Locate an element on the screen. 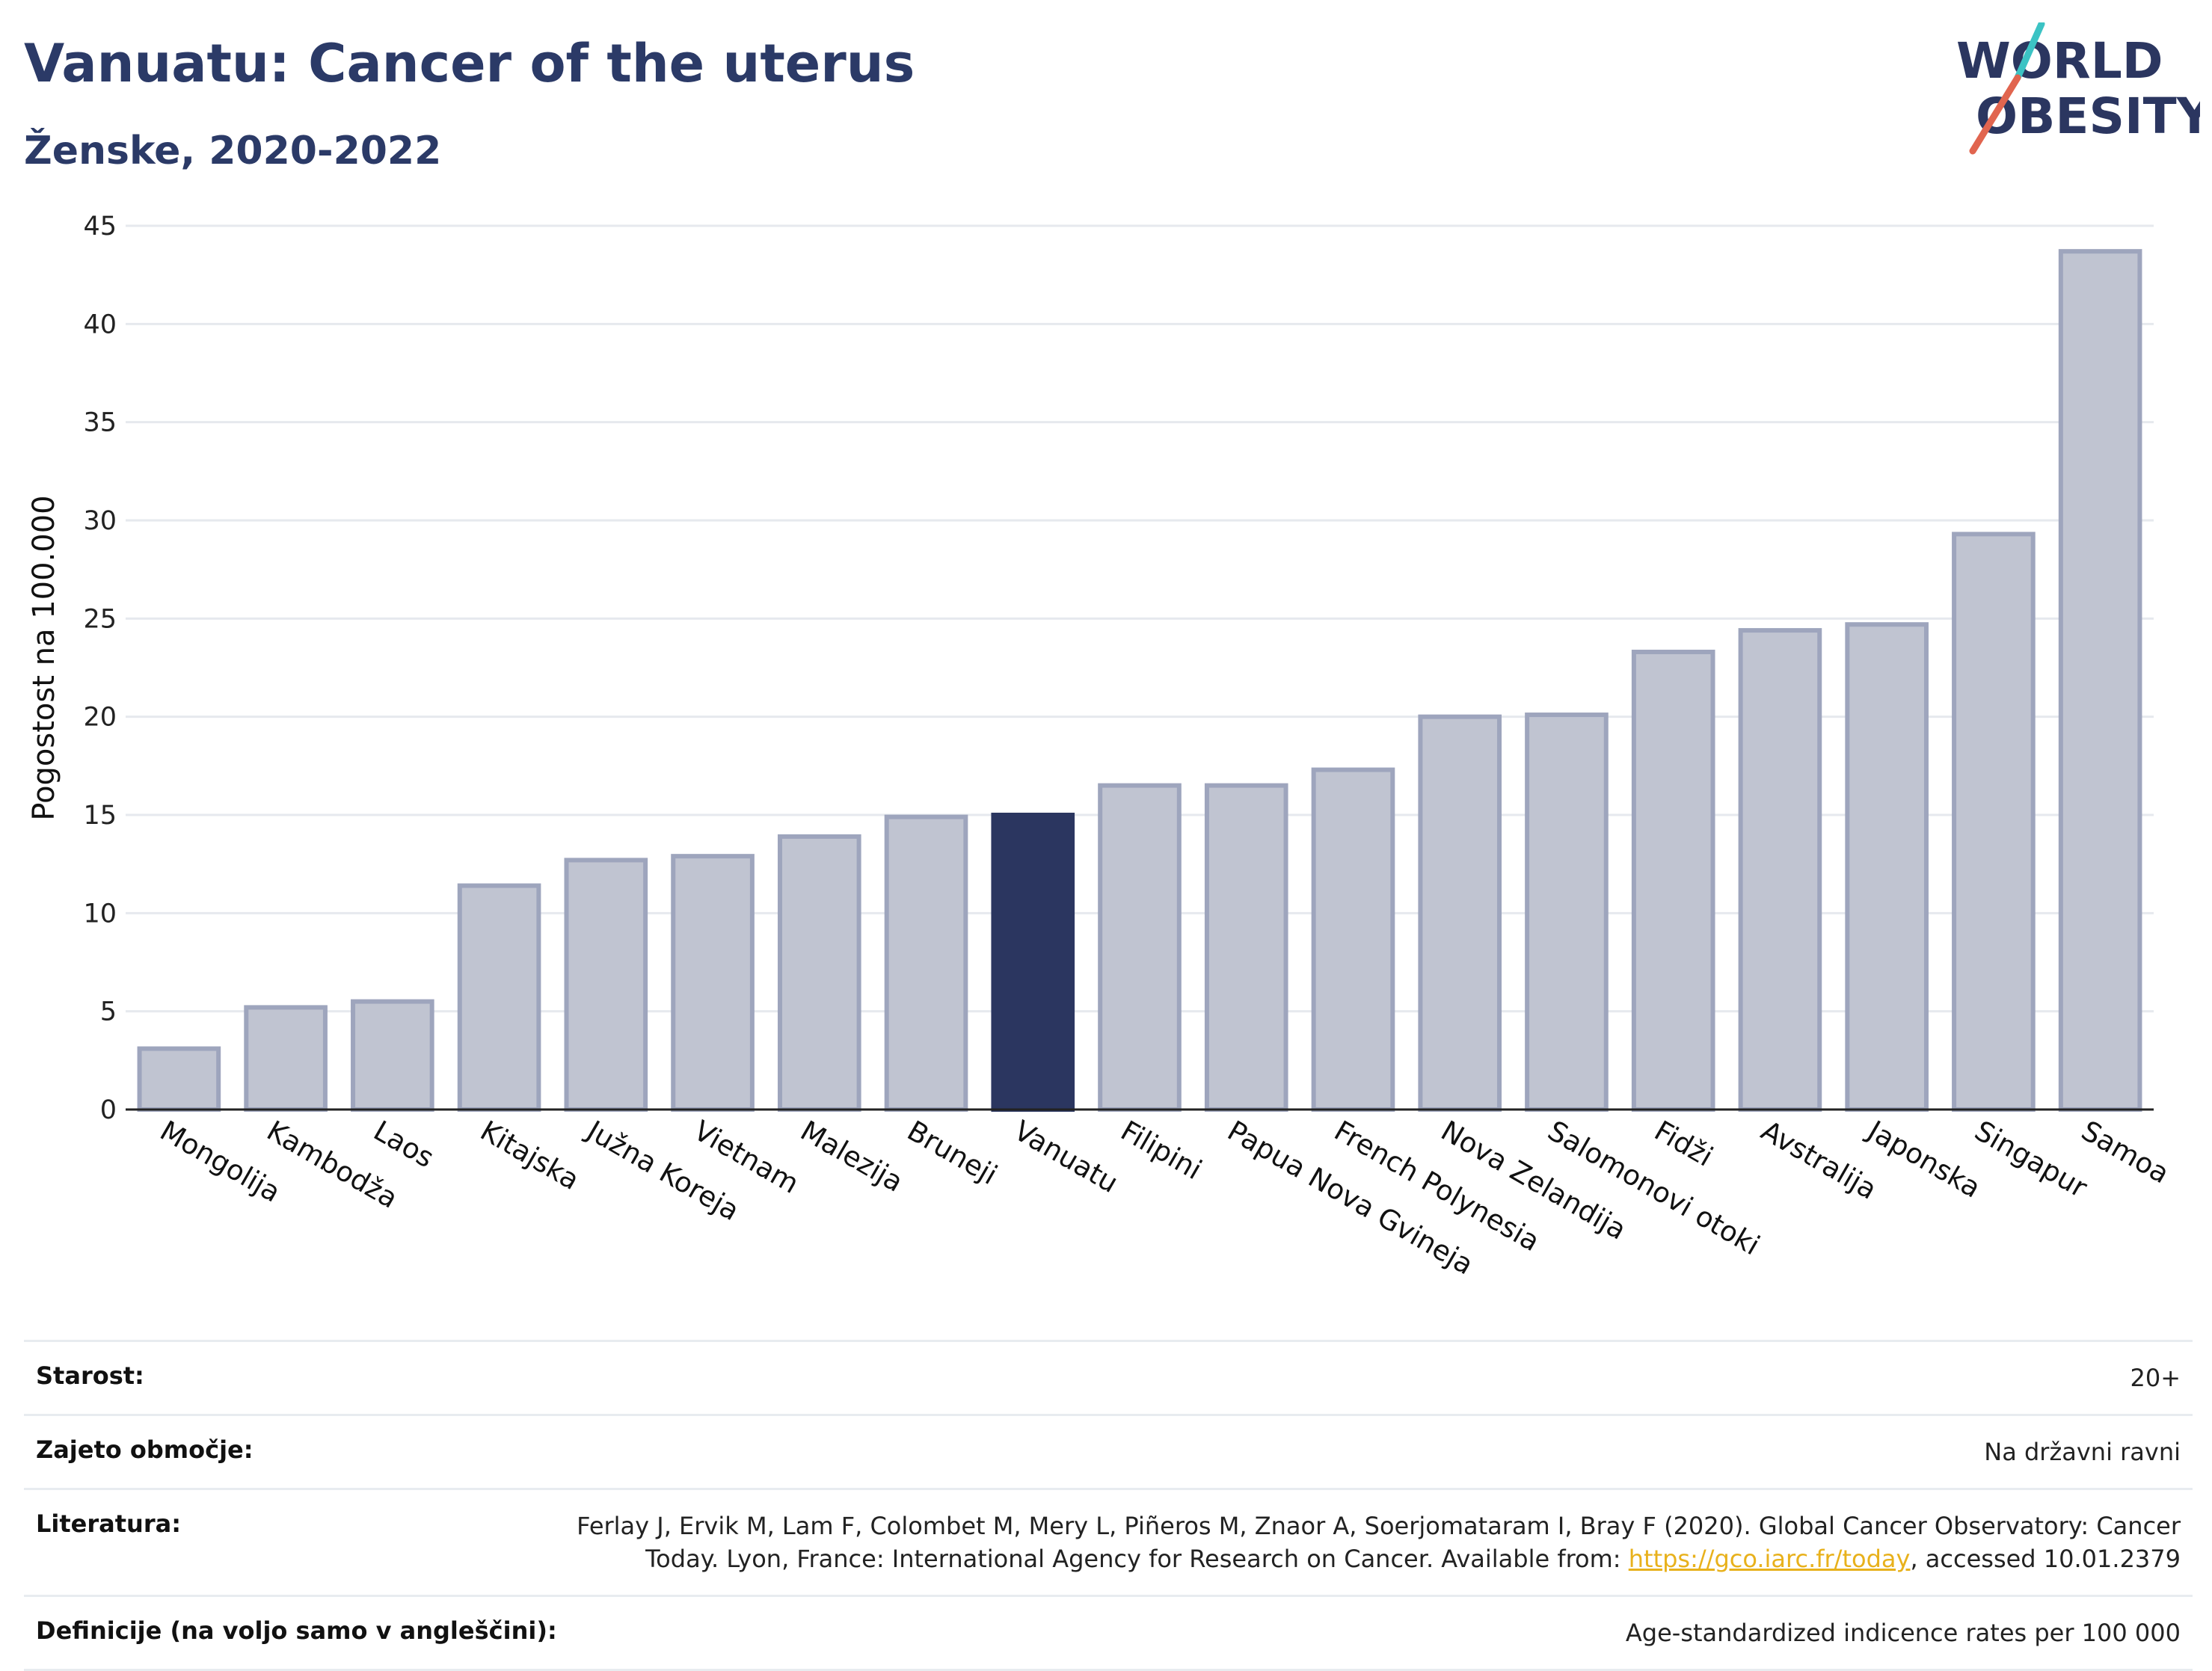  y-axis-title: Pogostost na 100.000 is located at coordinates (44, 657).